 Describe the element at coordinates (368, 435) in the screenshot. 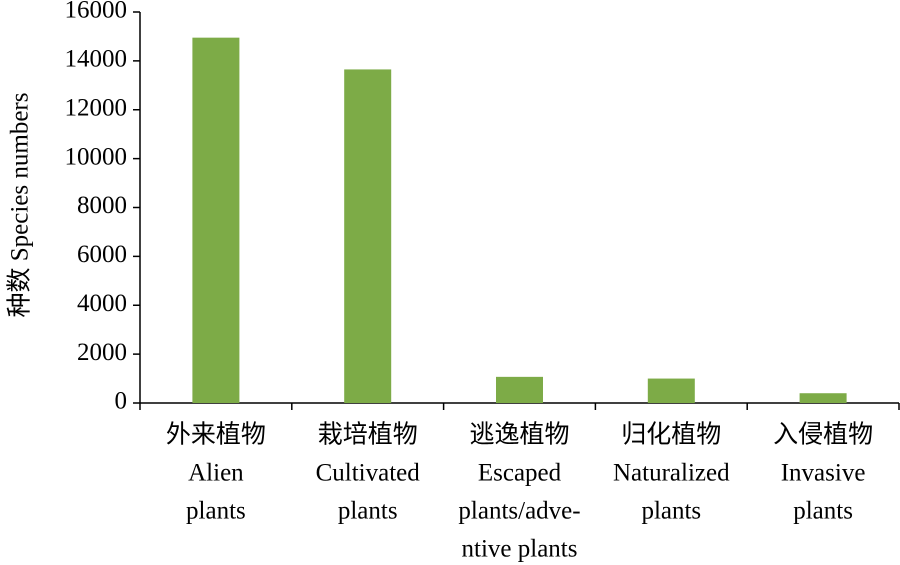

I see `x-tick-label: 栽培植物` at that location.